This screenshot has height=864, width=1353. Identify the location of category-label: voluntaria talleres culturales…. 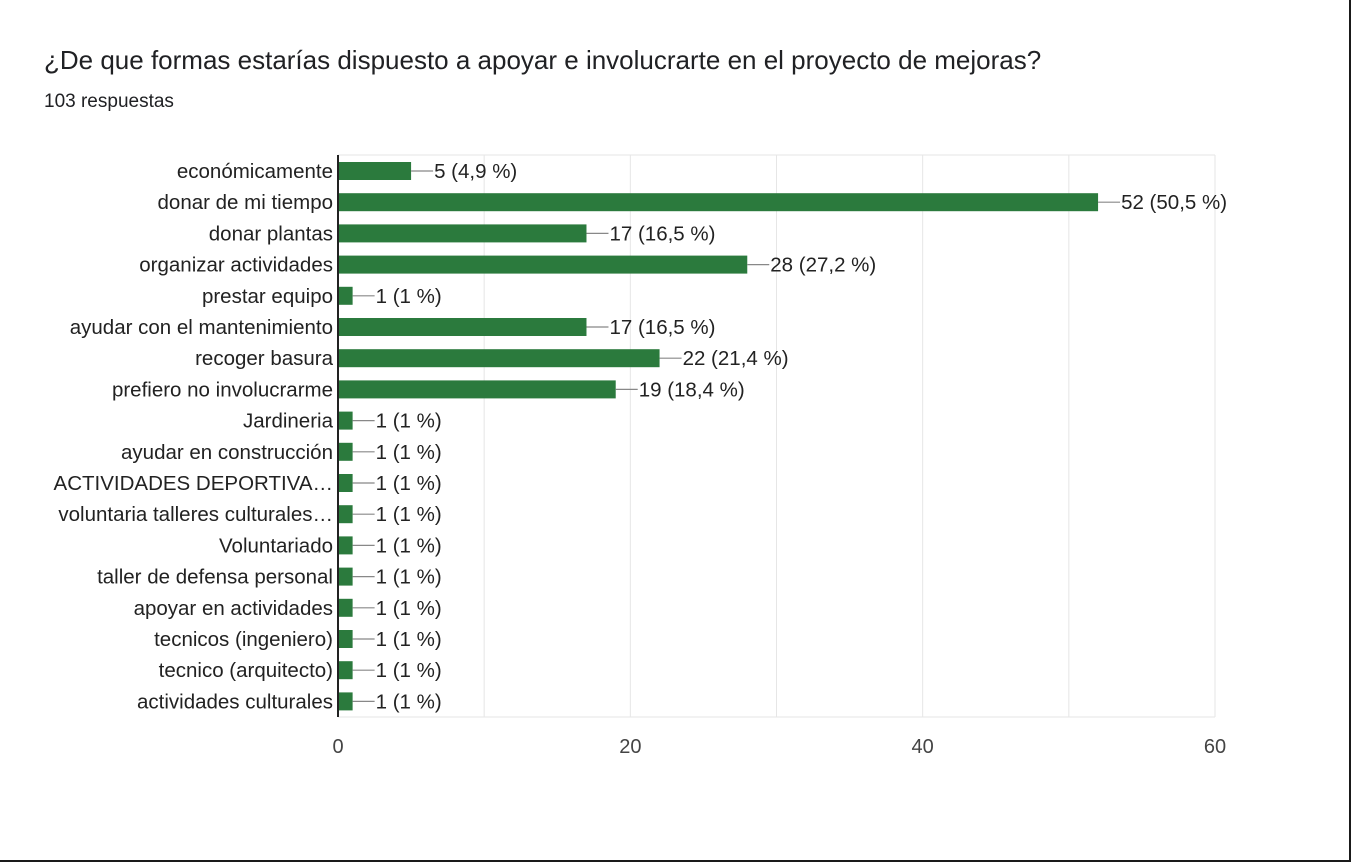
(195, 514).